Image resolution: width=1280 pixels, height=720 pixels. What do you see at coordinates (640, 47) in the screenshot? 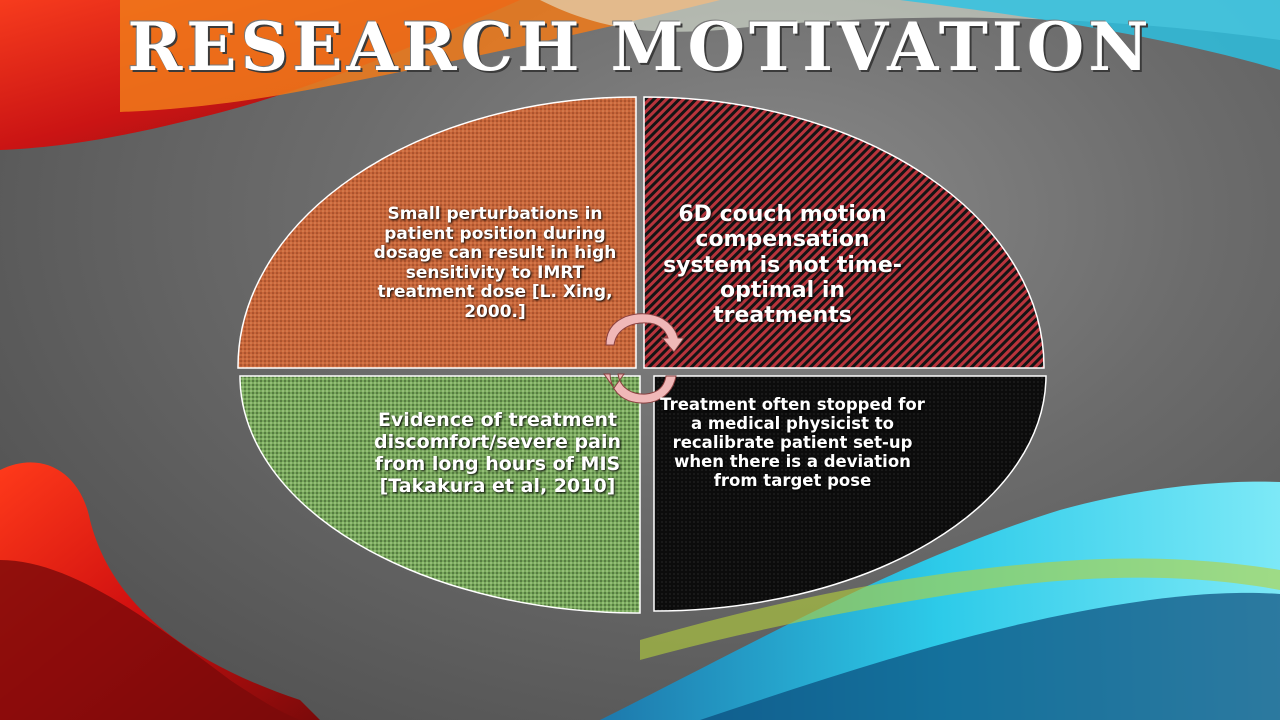
I see `slide-title: RESEARCH MOTIVATION` at bounding box center [640, 47].